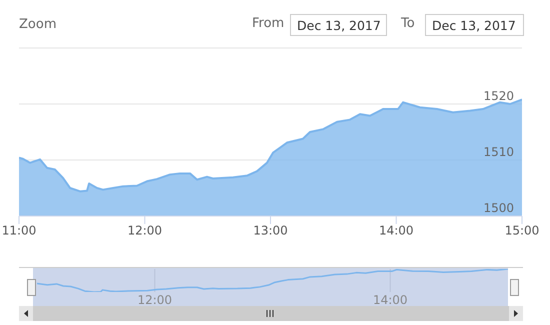 The height and width of the screenshot is (325, 550). Describe the element at coordinates (498, 152) in the screenshot. I see `y-tick-label: 1510` at that location.